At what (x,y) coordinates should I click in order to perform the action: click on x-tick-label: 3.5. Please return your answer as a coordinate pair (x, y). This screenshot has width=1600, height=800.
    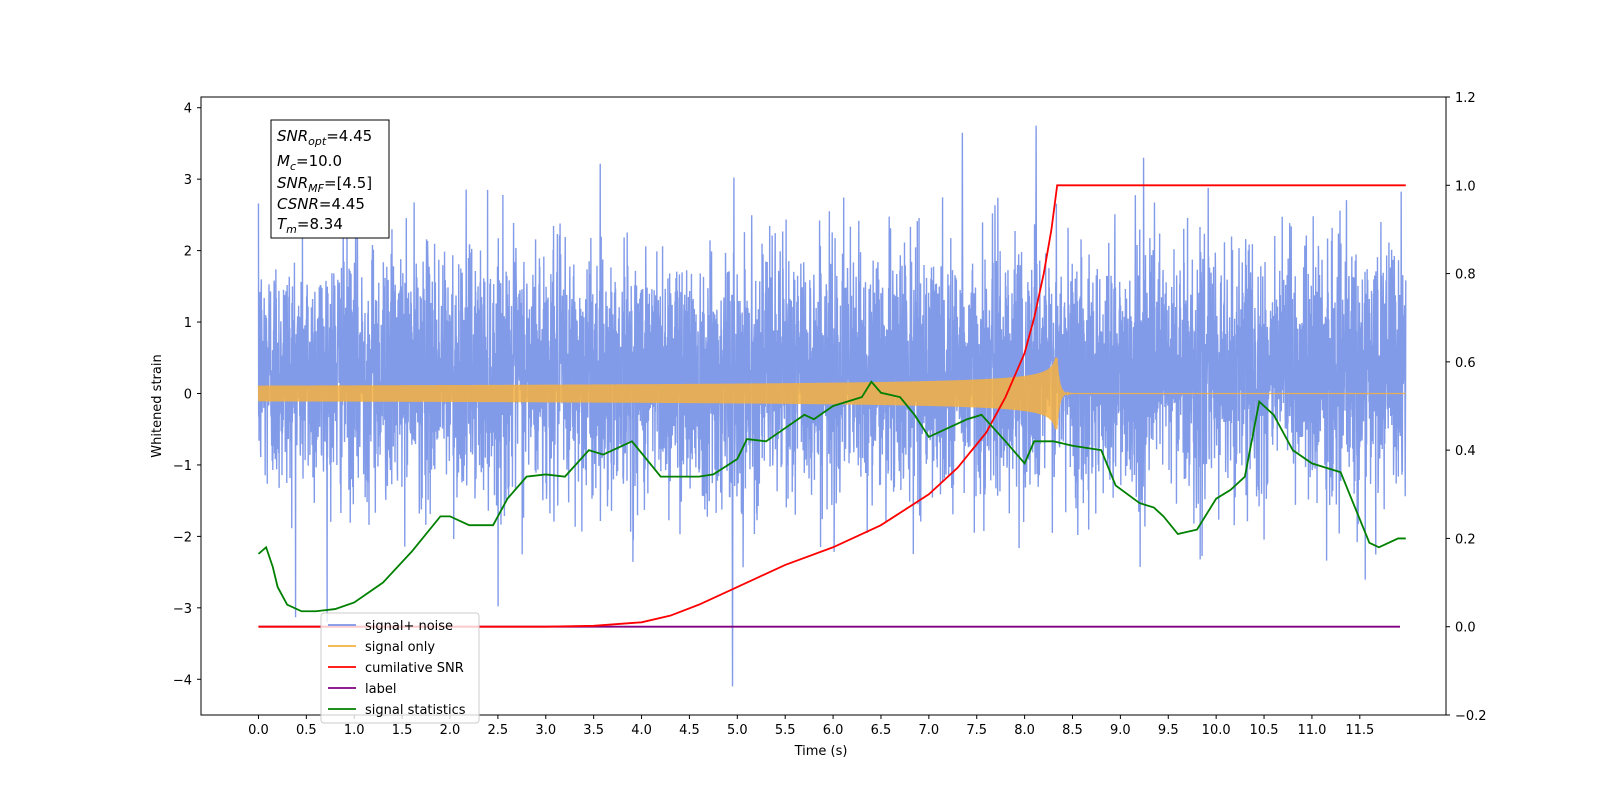
    Looking at the image, I should click on (593, 730).